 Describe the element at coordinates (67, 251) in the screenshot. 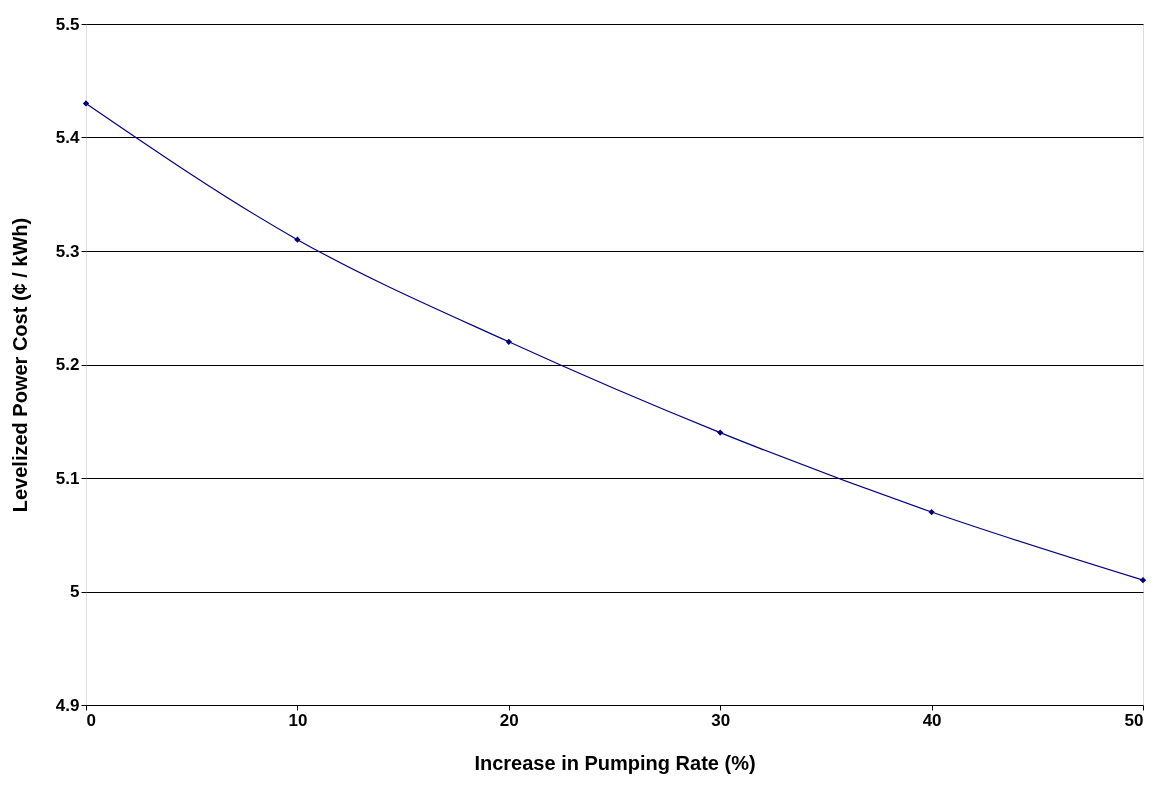

I see `y-tick-label: 5.3` at that location.